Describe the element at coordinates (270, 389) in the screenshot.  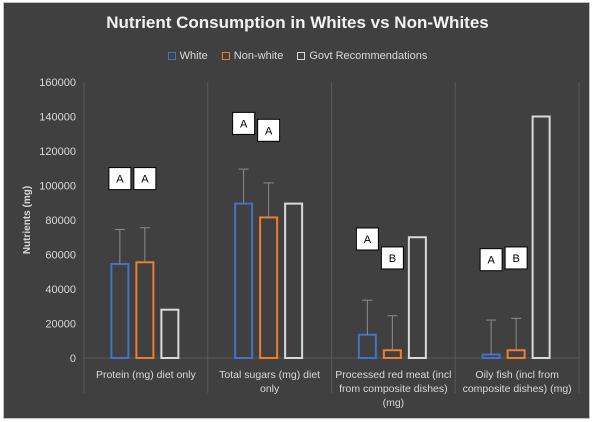
I see `x-category-label: only` at that location.